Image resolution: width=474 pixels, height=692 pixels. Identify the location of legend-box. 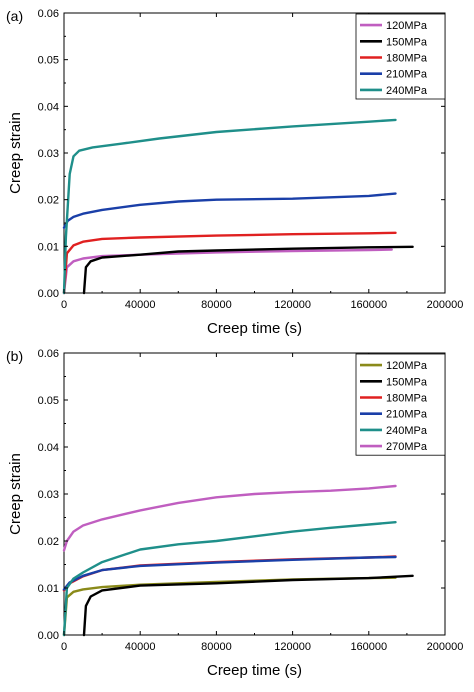
(400, 404).